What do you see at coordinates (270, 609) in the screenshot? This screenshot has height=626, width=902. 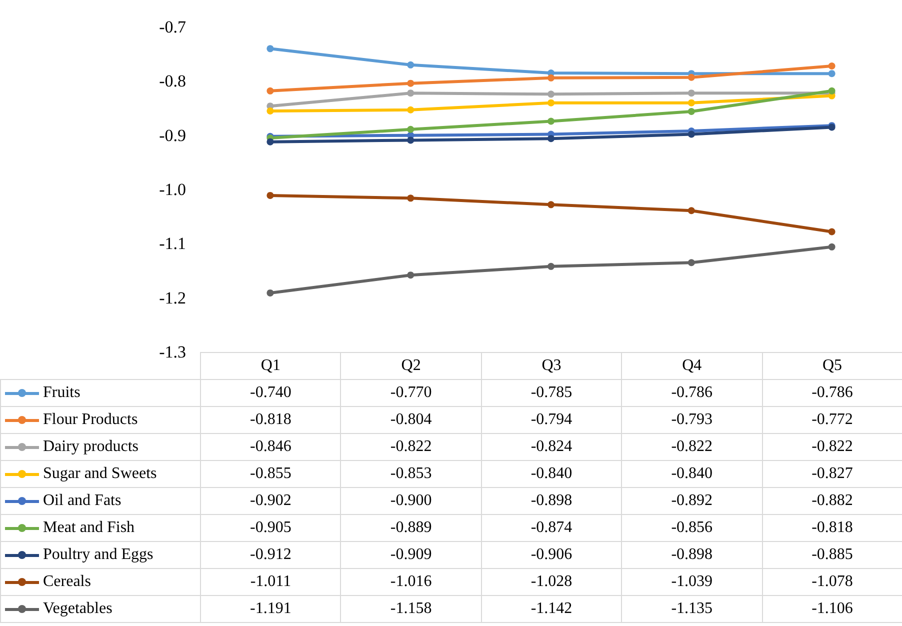 I see `data-label: -1.191` at bounding box center [270, 609].